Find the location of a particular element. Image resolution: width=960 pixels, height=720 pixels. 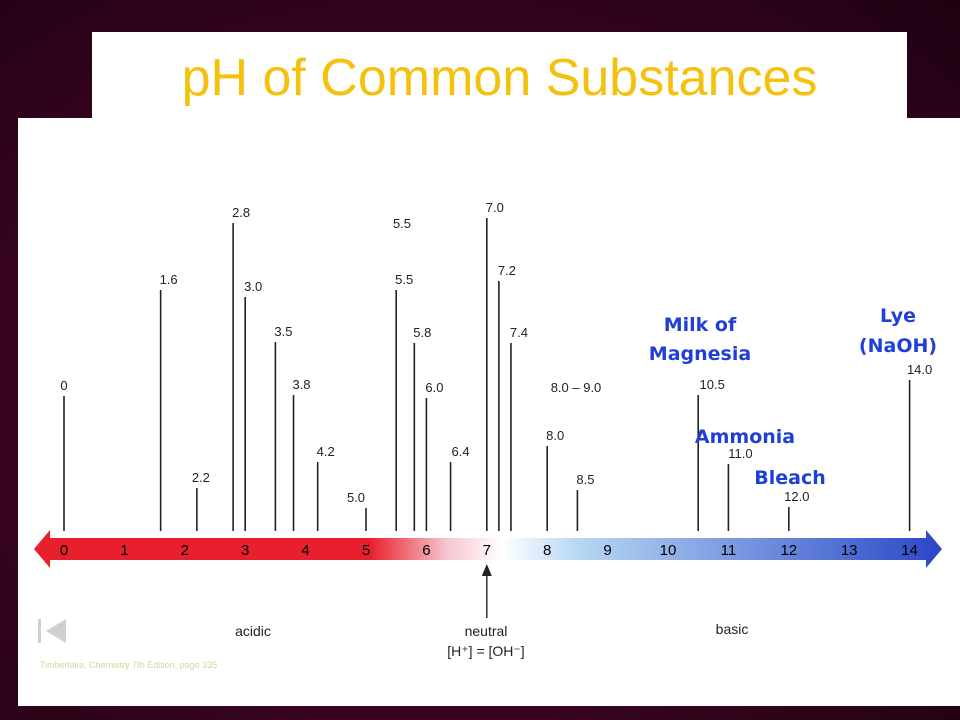

first-slide-button is located at coordinates (53, 631).